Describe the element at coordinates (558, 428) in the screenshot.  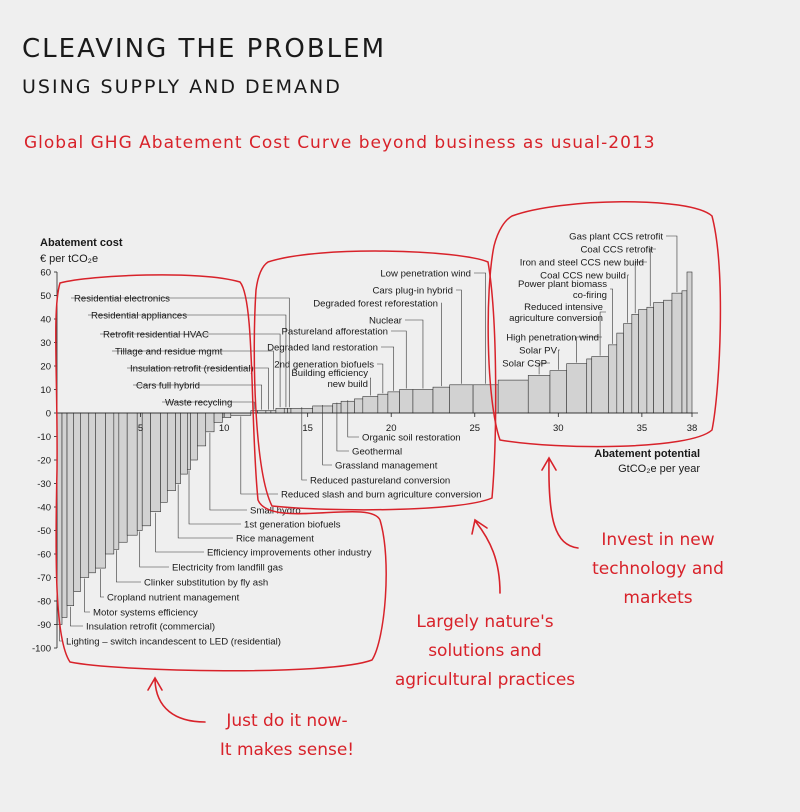
I see `x-tick-label-30: 30` at that location.